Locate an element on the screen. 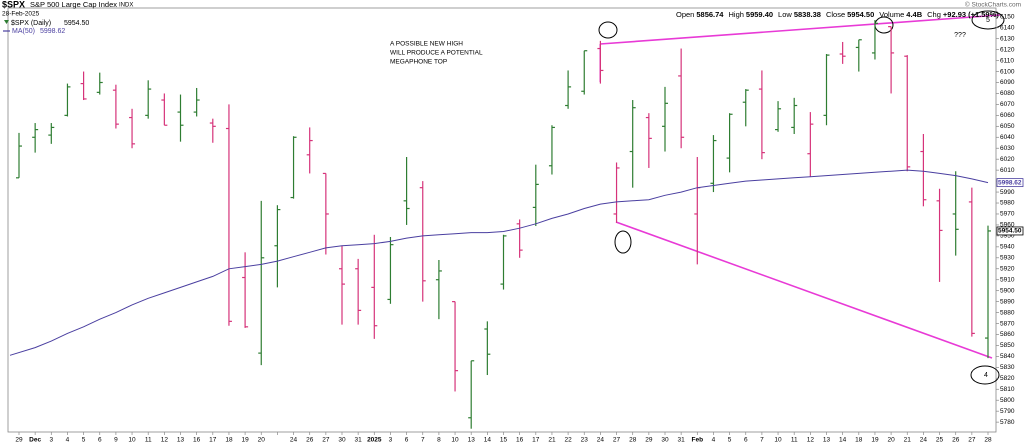 This screenshot has width=1024, height=446. y-tick-label: 5960 is located at coordinates (1007, 225).